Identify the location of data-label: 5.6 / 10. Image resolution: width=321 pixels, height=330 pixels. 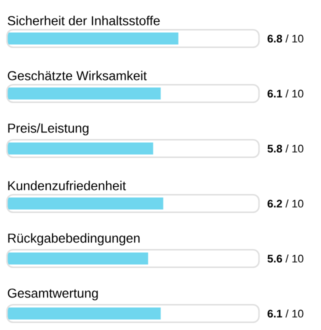
(286, 258).